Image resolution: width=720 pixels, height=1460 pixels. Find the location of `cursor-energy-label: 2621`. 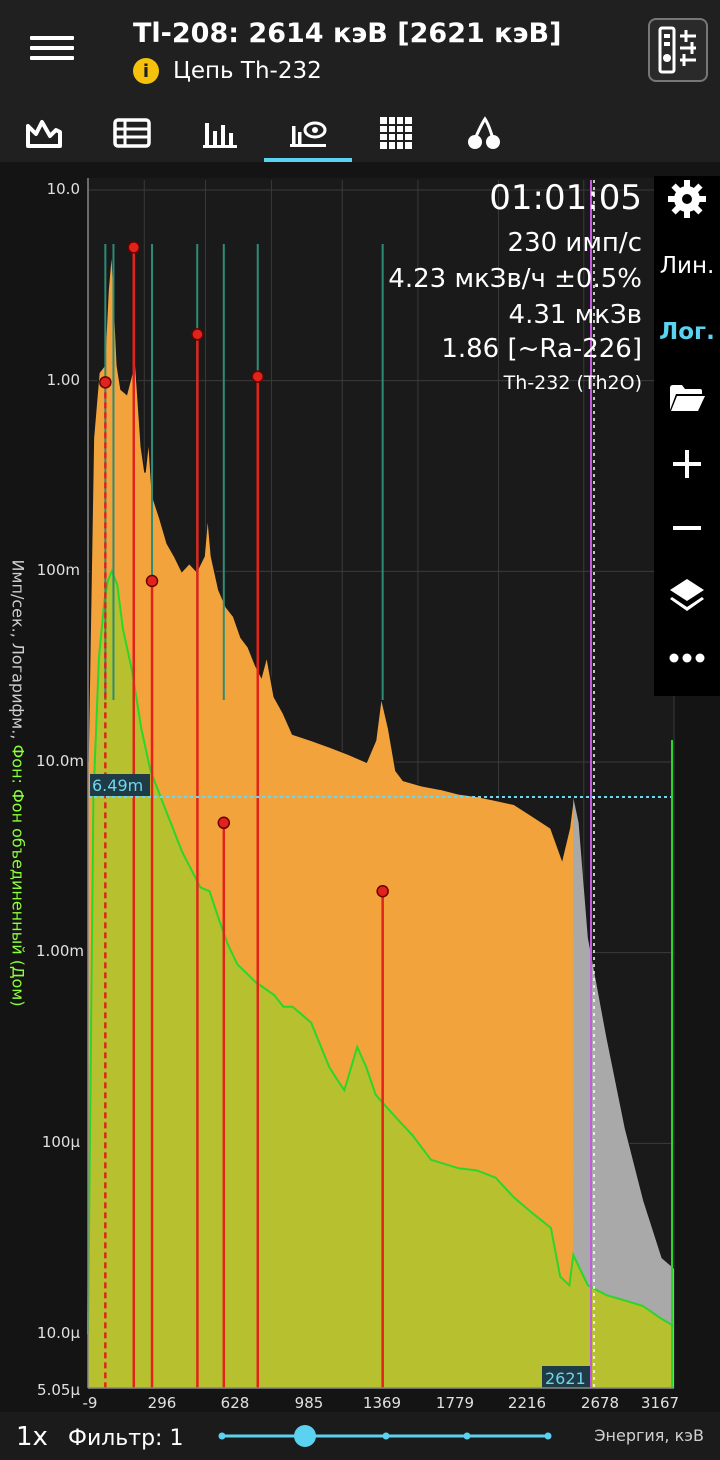

cursor-energy-label: 2621 is located at coordinates (565, 1378).